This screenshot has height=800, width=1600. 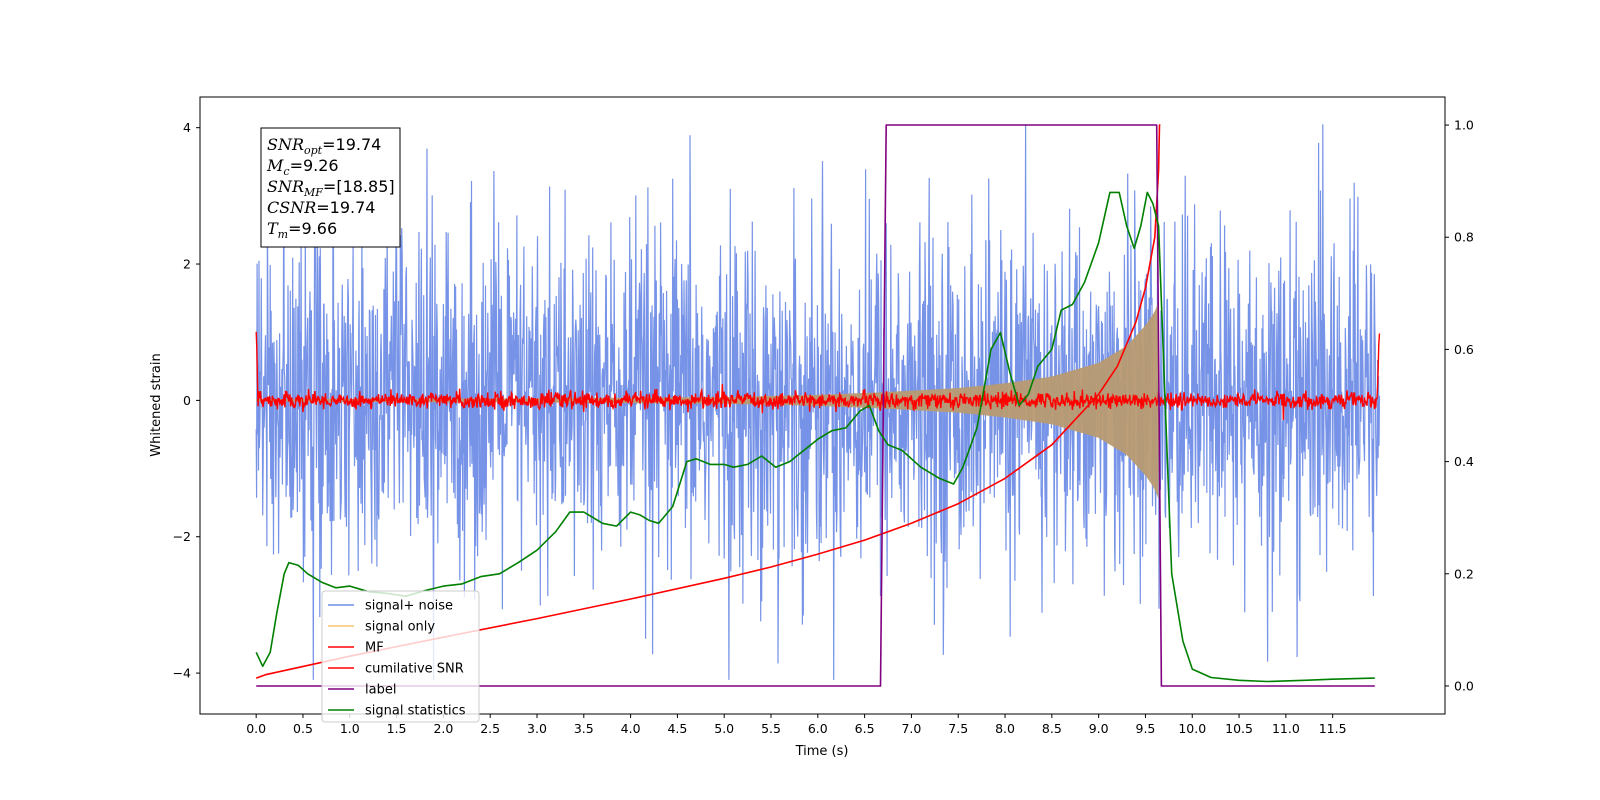 I want to click on x-tick-label: 3.5, so click(x=584, y=728).